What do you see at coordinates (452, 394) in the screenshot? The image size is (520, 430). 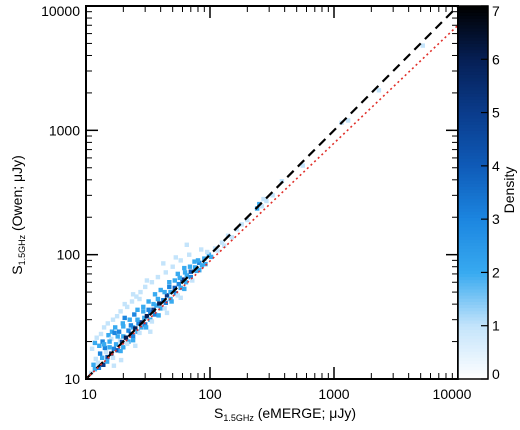 I see `x-tick-label: 10000` at bounding box center [452, 394].